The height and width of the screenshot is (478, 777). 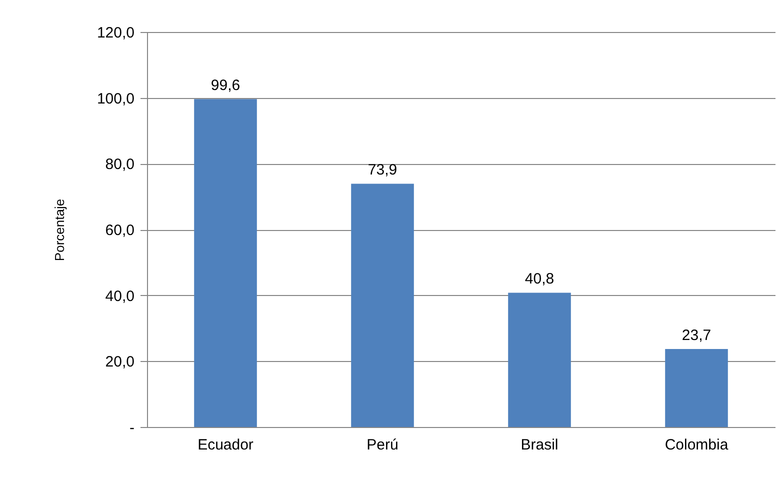 What do you see at coordinates (696, 445) in the screenshot?
I see `x-tick-label: Colombia` at bounding box center [696, 445].